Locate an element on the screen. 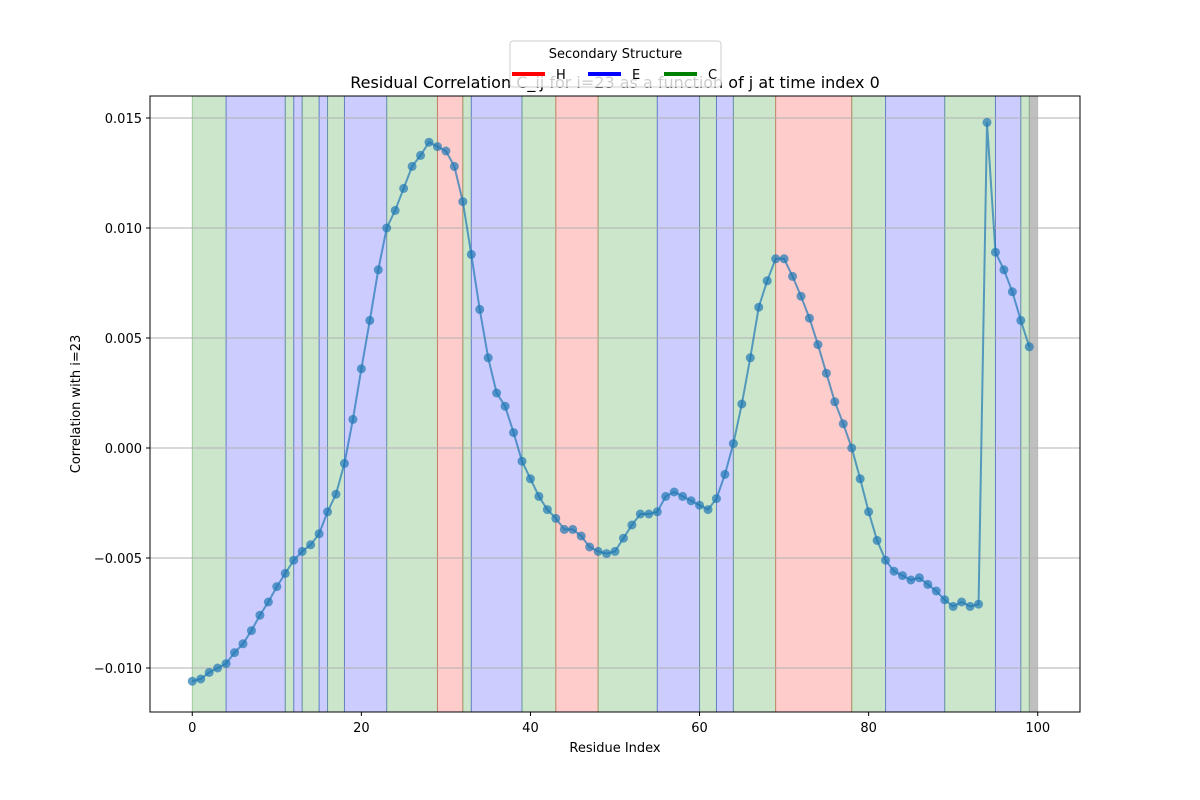 The width and height of the screenshot is (1200, 800). y-tick-label-5: 0.015 is located at coordinates (123, 119).